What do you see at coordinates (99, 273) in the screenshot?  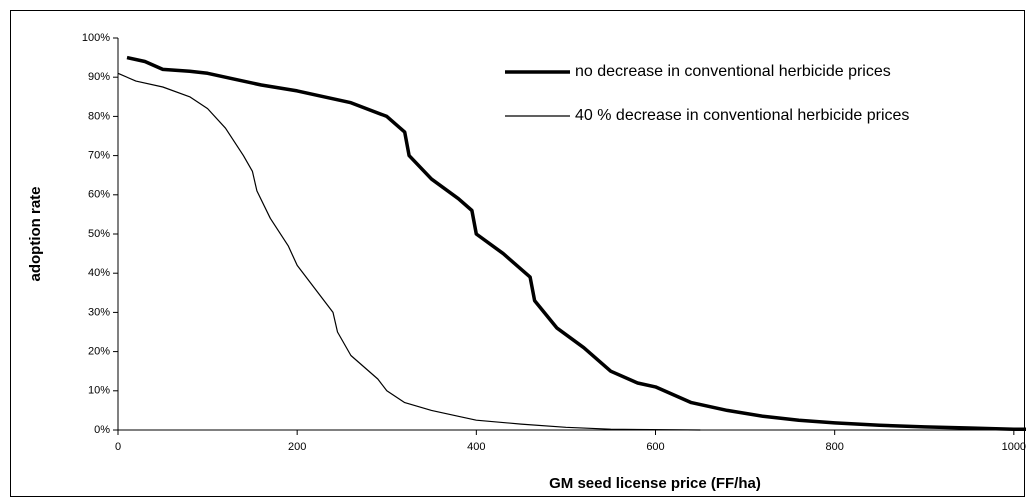 I see `y-tick-label: 40%` at bounding box center [99, 273].